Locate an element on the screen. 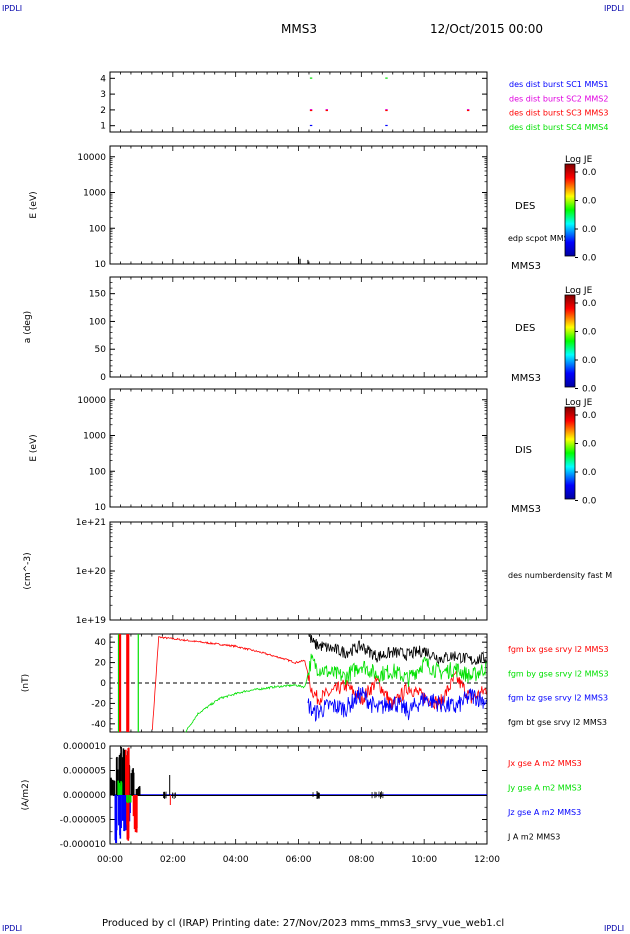 The image size is (630, 934). corner-label-top-left: IPDLI is located at coordinates (12, 8).